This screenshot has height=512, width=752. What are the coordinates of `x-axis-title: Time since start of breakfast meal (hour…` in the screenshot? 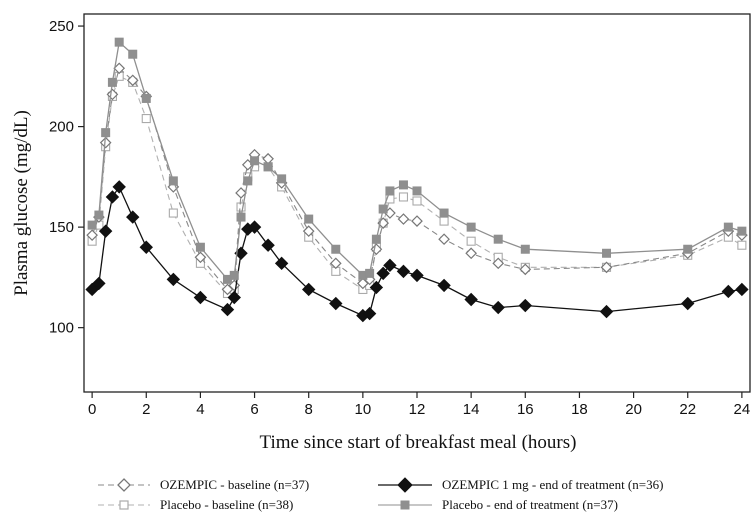 It's located at (418, 442).